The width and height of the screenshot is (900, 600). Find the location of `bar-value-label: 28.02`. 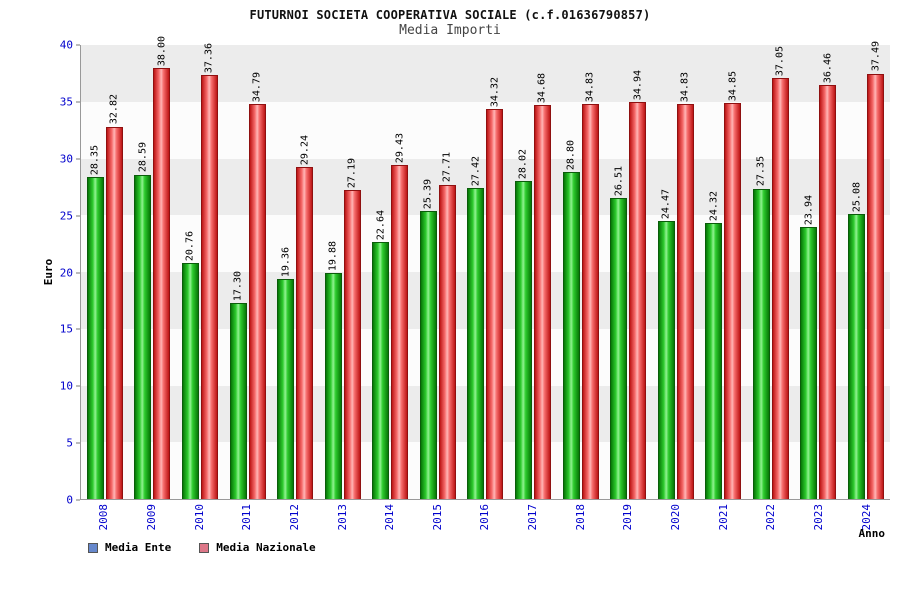

bar-value-label: 28.02 is located at coordinates (523, 163).